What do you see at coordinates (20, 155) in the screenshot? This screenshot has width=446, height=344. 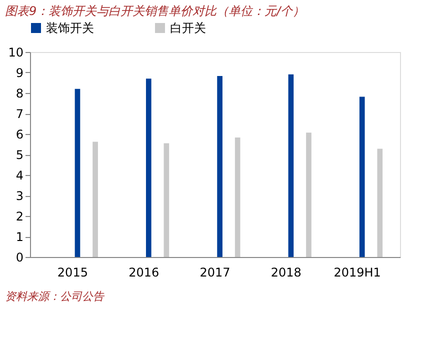 I see `y-tick-label: 5` at bounding box center [20, 155].